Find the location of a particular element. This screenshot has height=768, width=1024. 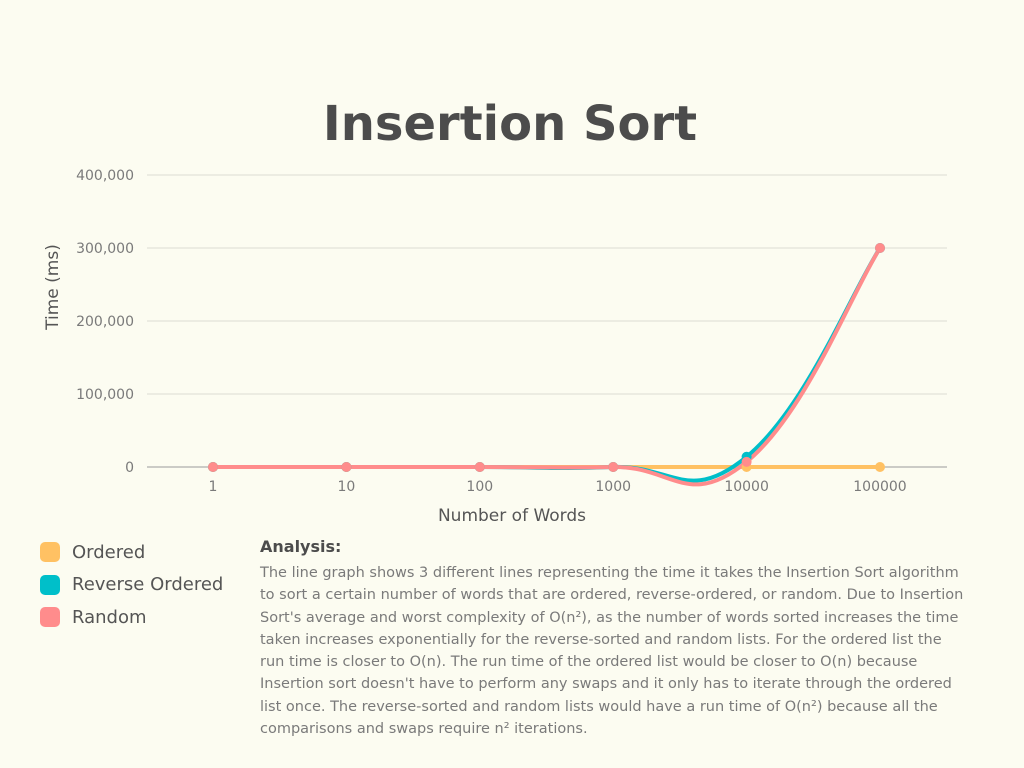

legend-item-random: Random is located at coordinates (131, 617).